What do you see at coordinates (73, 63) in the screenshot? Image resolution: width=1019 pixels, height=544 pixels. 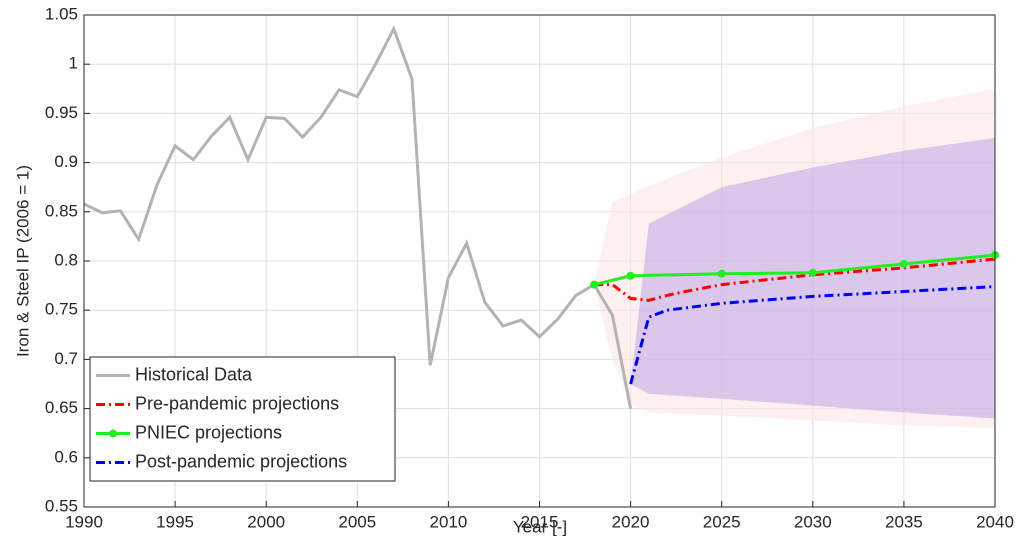 I see `y-tick-label: 1` at bounding box center [73, 63].